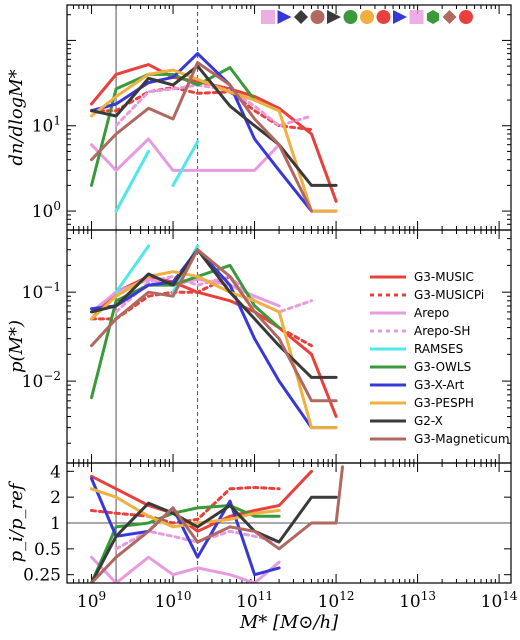 The image size is (520, 640). I want to click on panel-middle-reference-lines, so click(157, 346).